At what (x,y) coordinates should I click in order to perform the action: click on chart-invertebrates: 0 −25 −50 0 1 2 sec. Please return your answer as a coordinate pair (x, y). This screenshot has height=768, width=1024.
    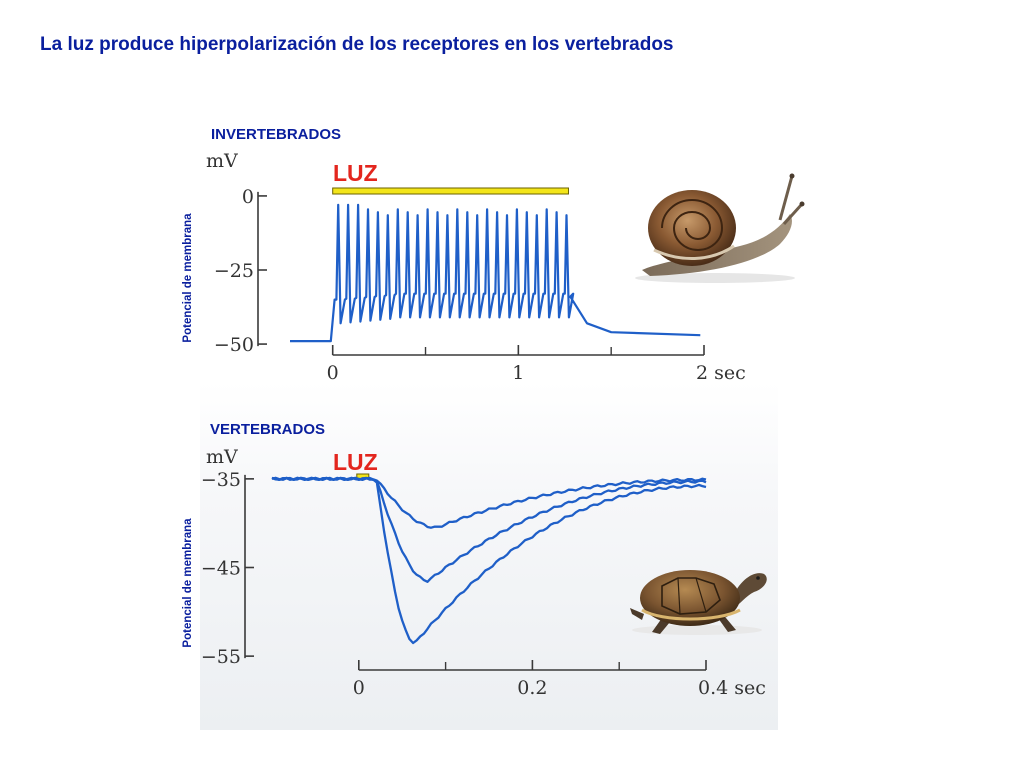
    Looking at the image, I should click on (480, 285).